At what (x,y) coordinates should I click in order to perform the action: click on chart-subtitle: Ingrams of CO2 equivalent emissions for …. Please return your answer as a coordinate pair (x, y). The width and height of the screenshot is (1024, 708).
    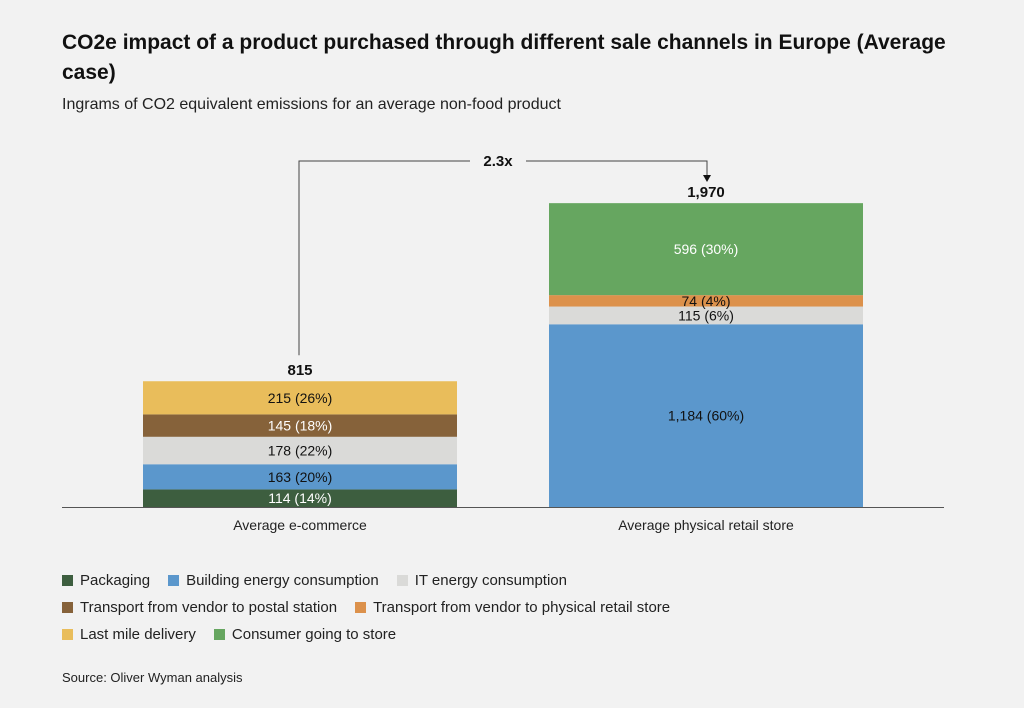
    Looking at the image, I should click on (311, 104).